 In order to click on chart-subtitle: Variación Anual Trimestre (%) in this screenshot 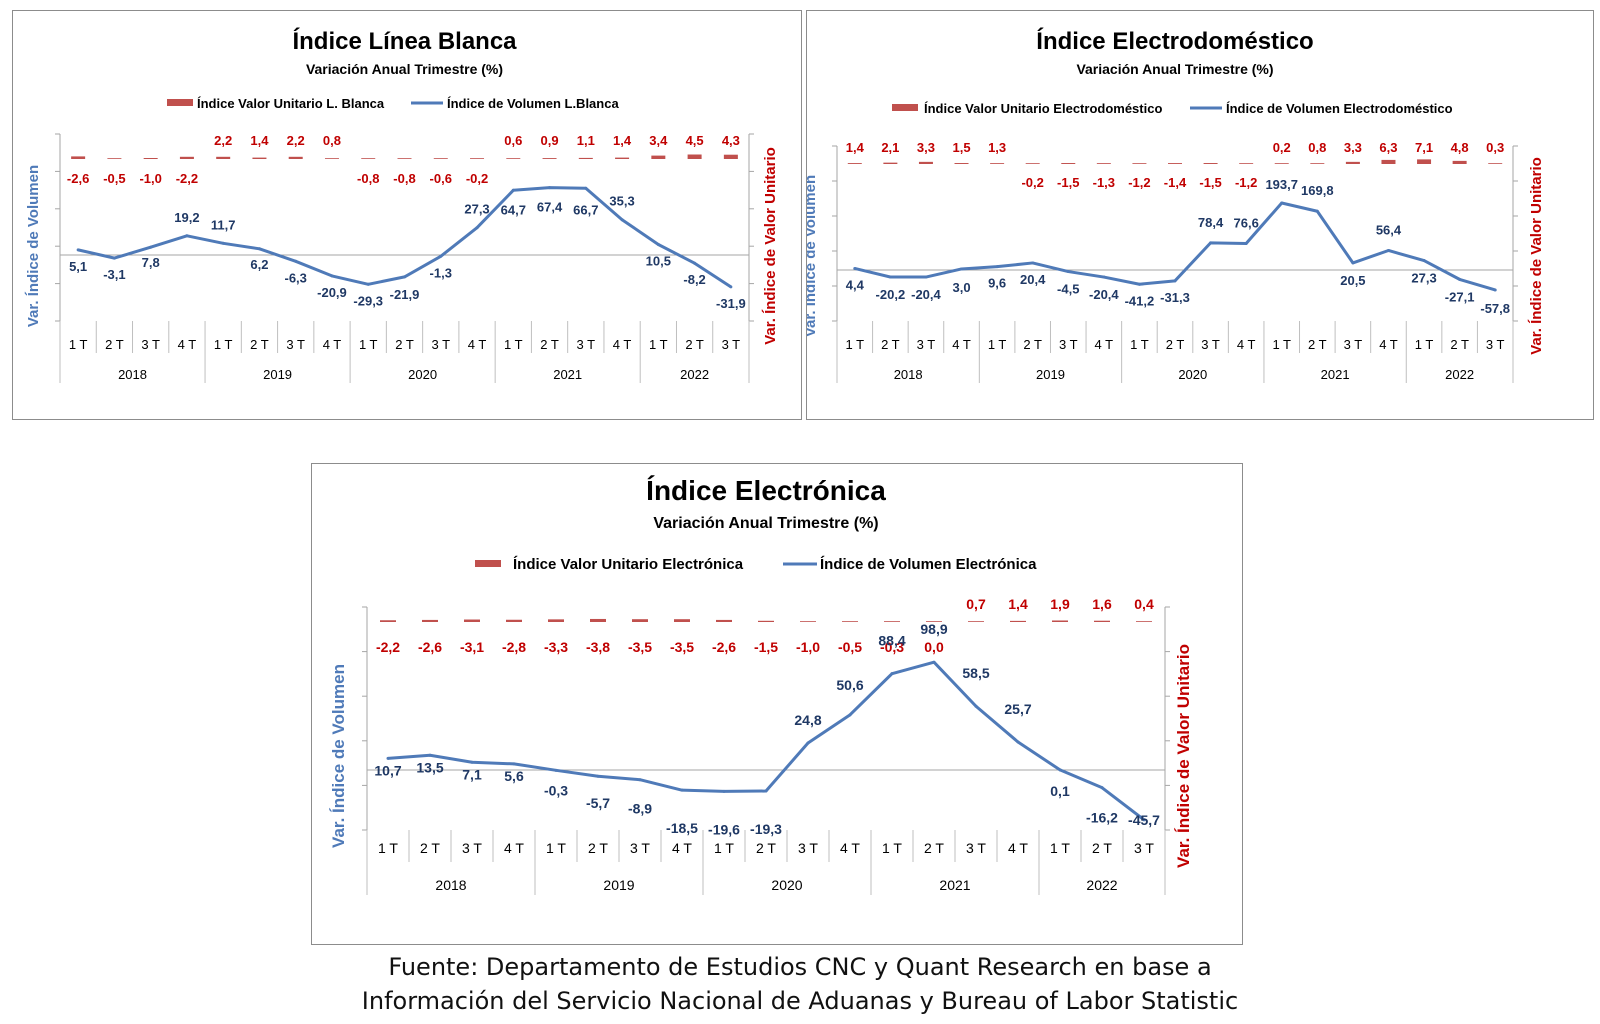, I will do `click(765, 523)`.